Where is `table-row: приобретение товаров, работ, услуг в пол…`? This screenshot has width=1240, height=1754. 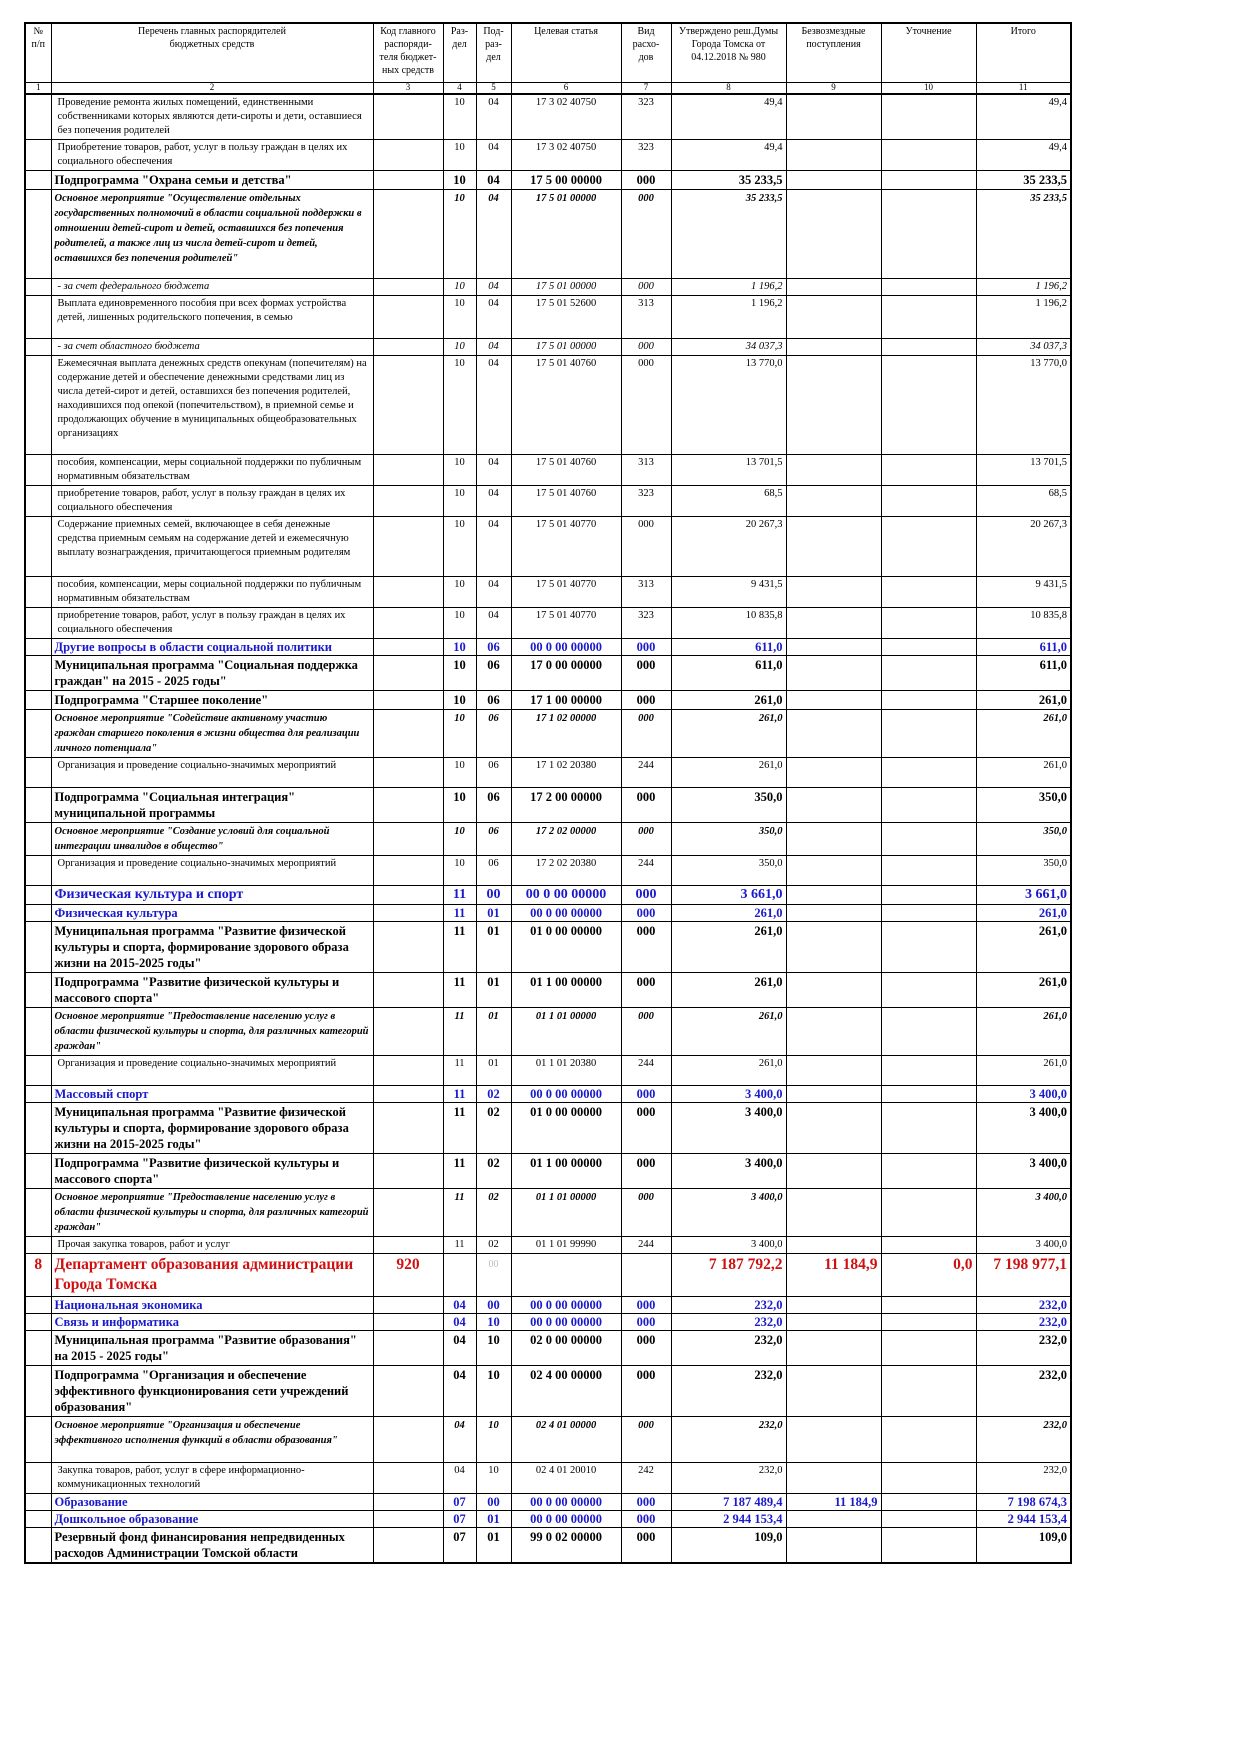 table-row: приобретение товаров, работ, услуг в пол… is located at coordinates (548, 623).